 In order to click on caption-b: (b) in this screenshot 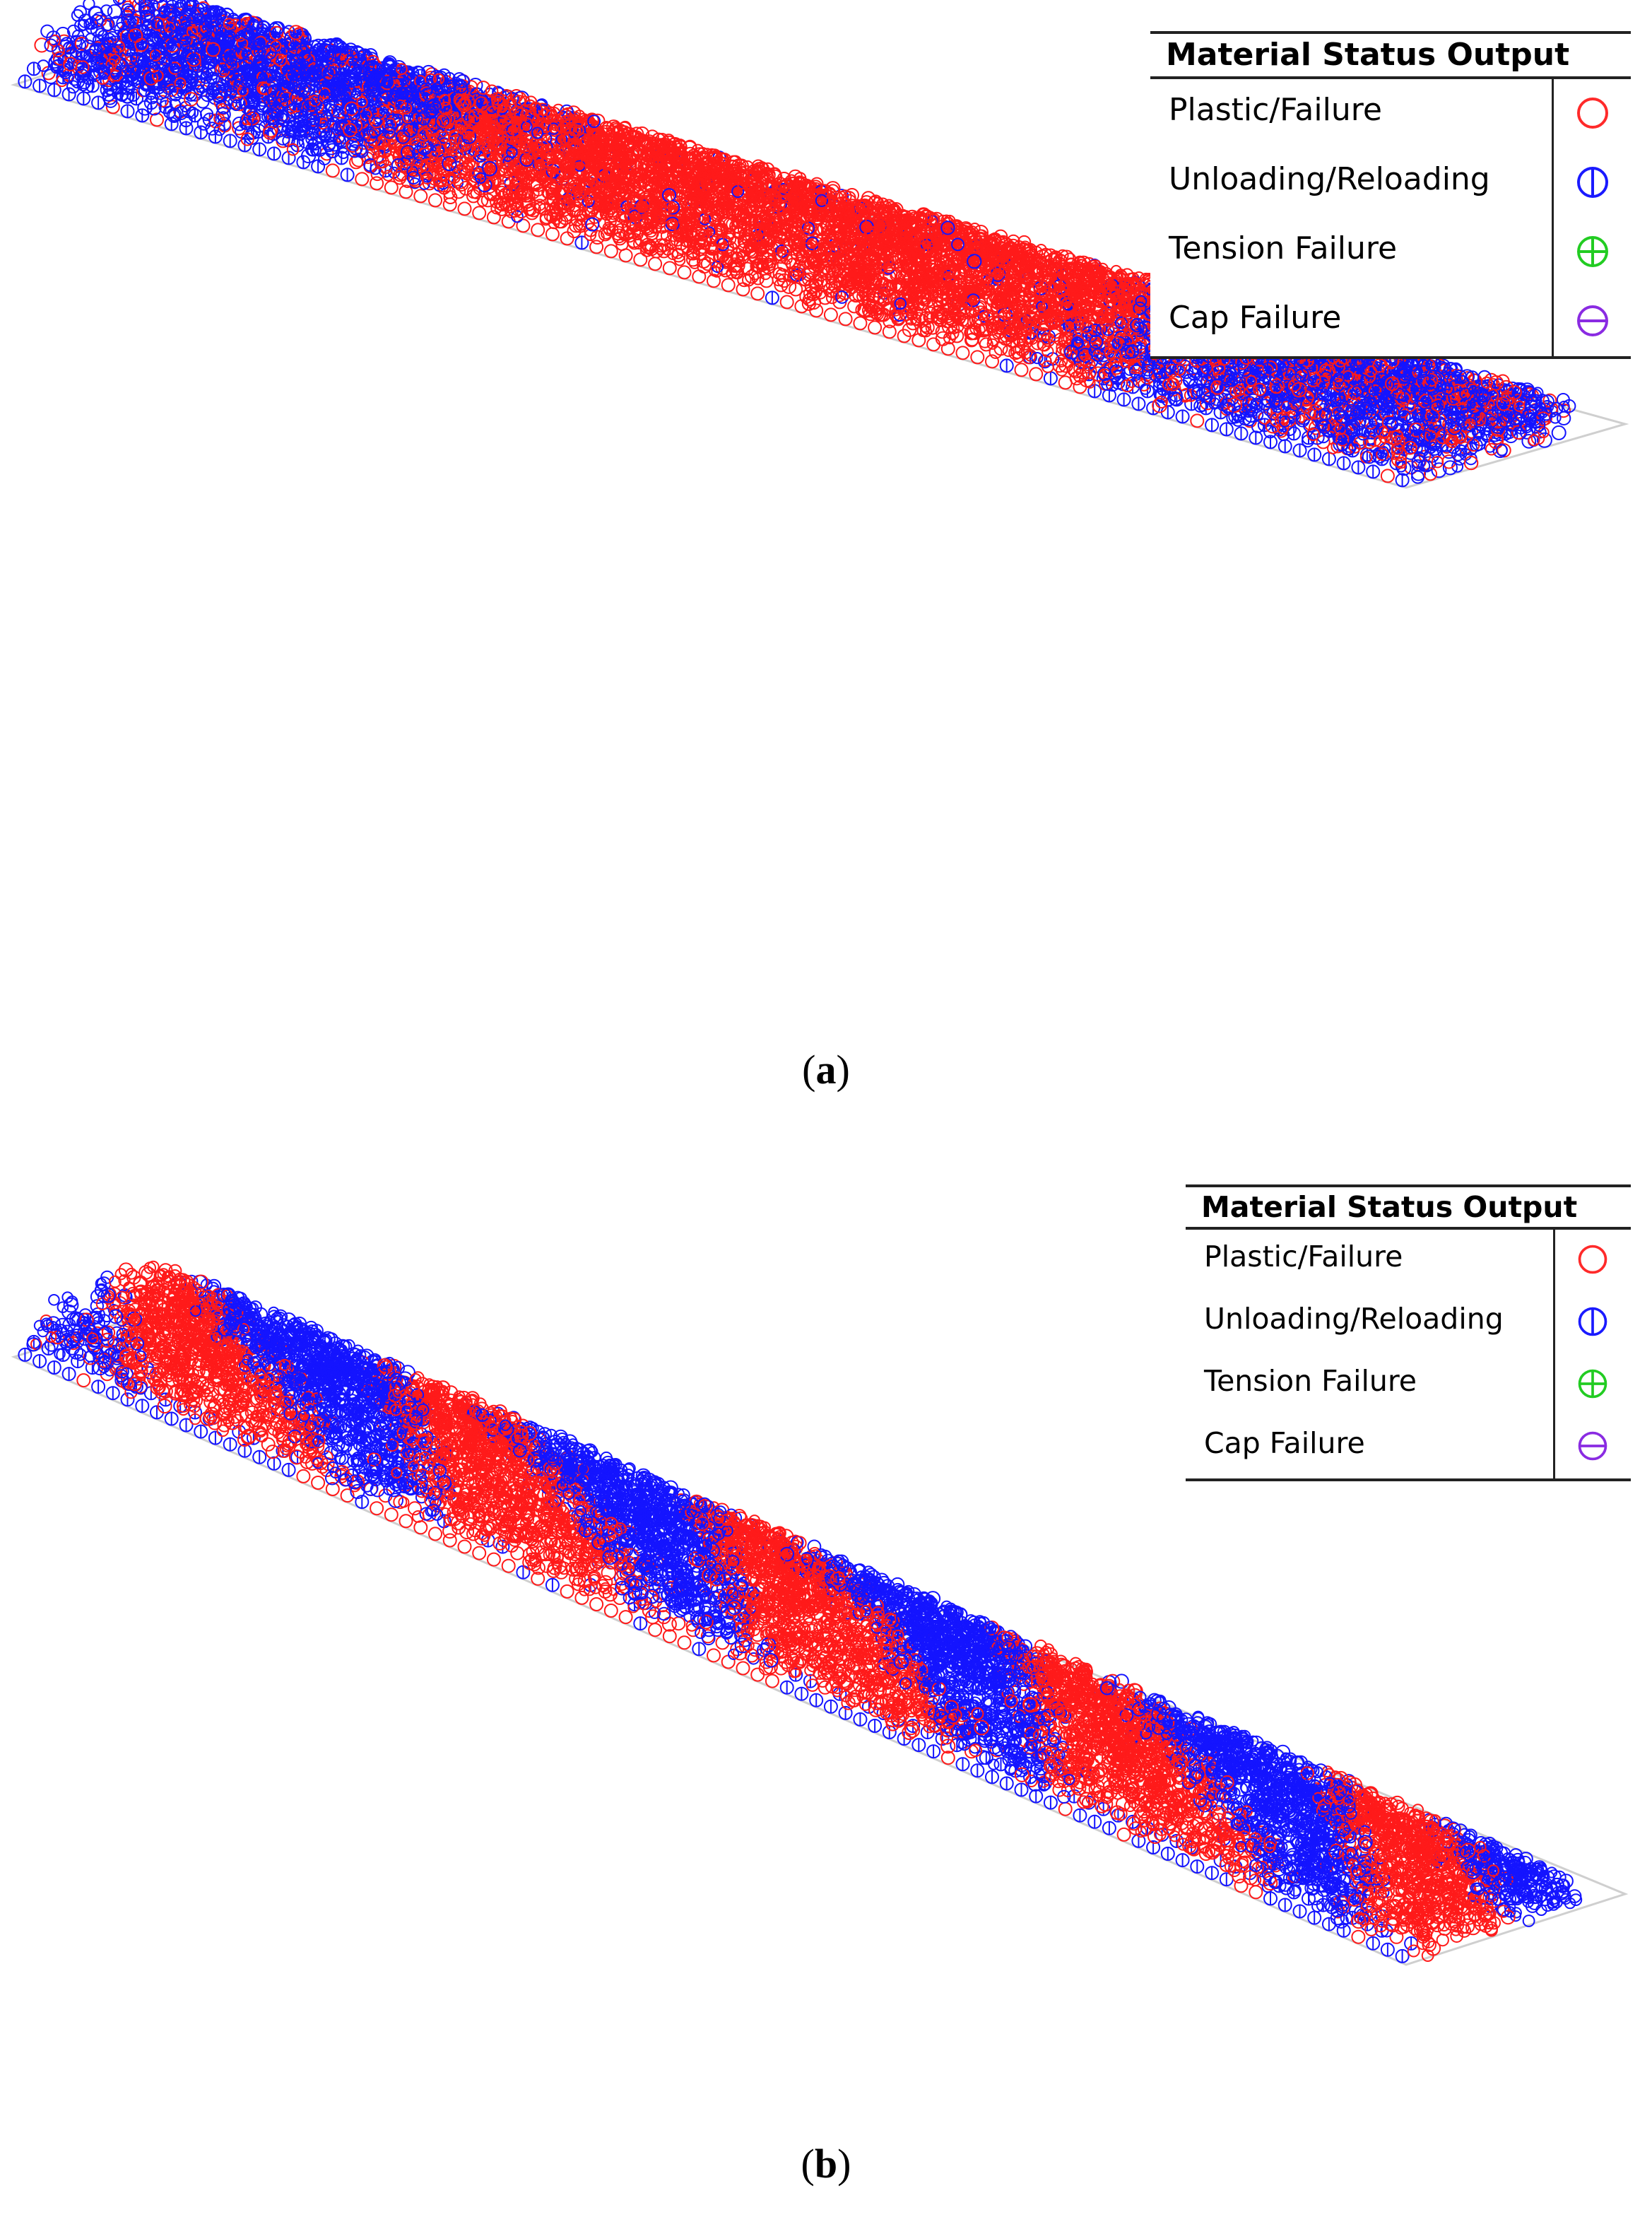, I will do `click(826, 2163)`.